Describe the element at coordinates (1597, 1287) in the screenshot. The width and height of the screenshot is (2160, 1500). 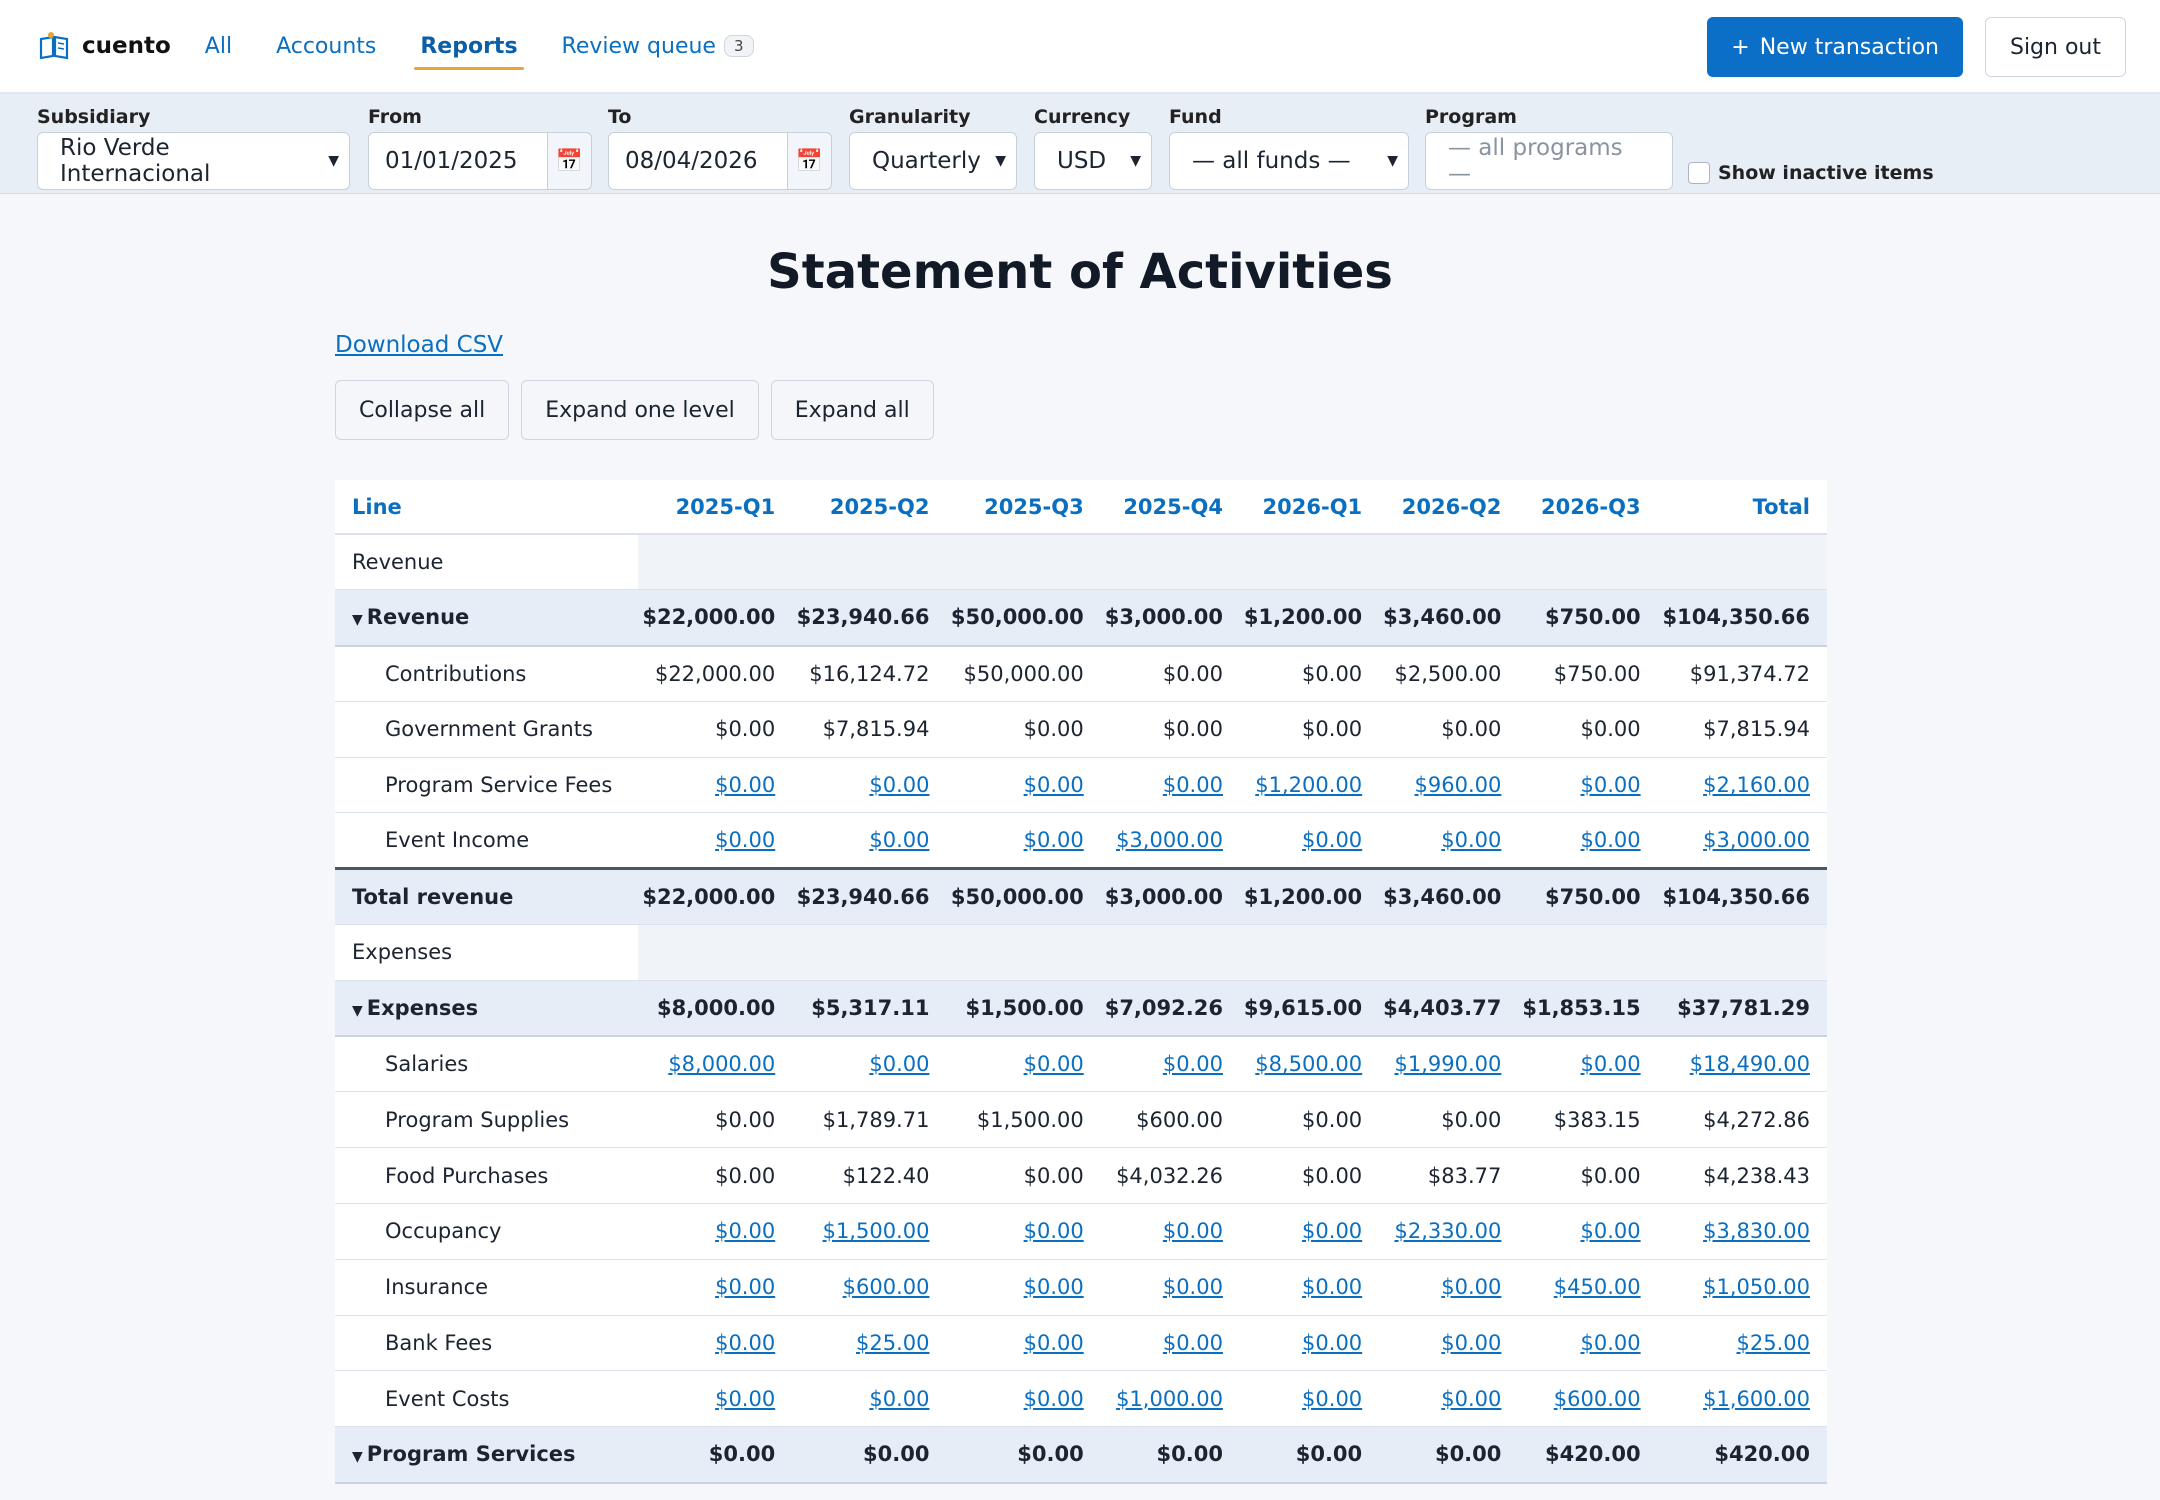
I see `amount-link: $450.00` at that location.